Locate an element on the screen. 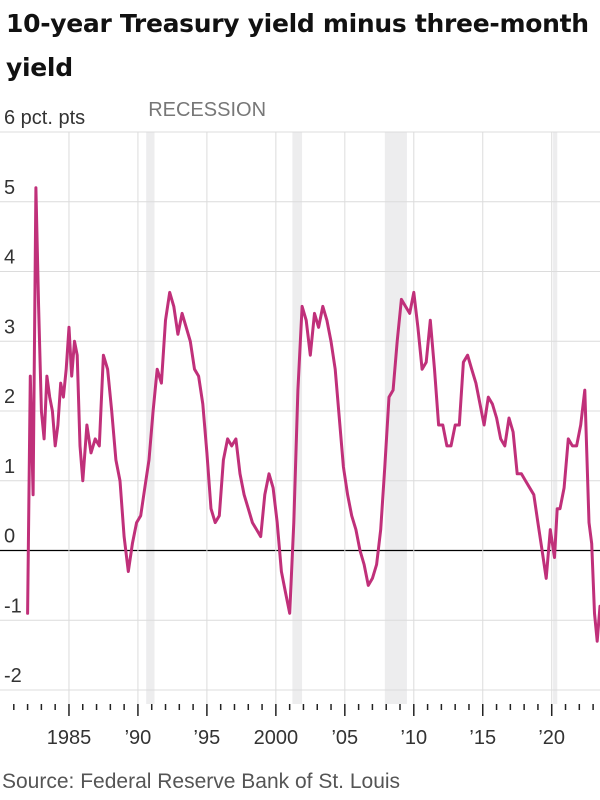  recession-label: RECESSION is located at coordinates (207, 110).